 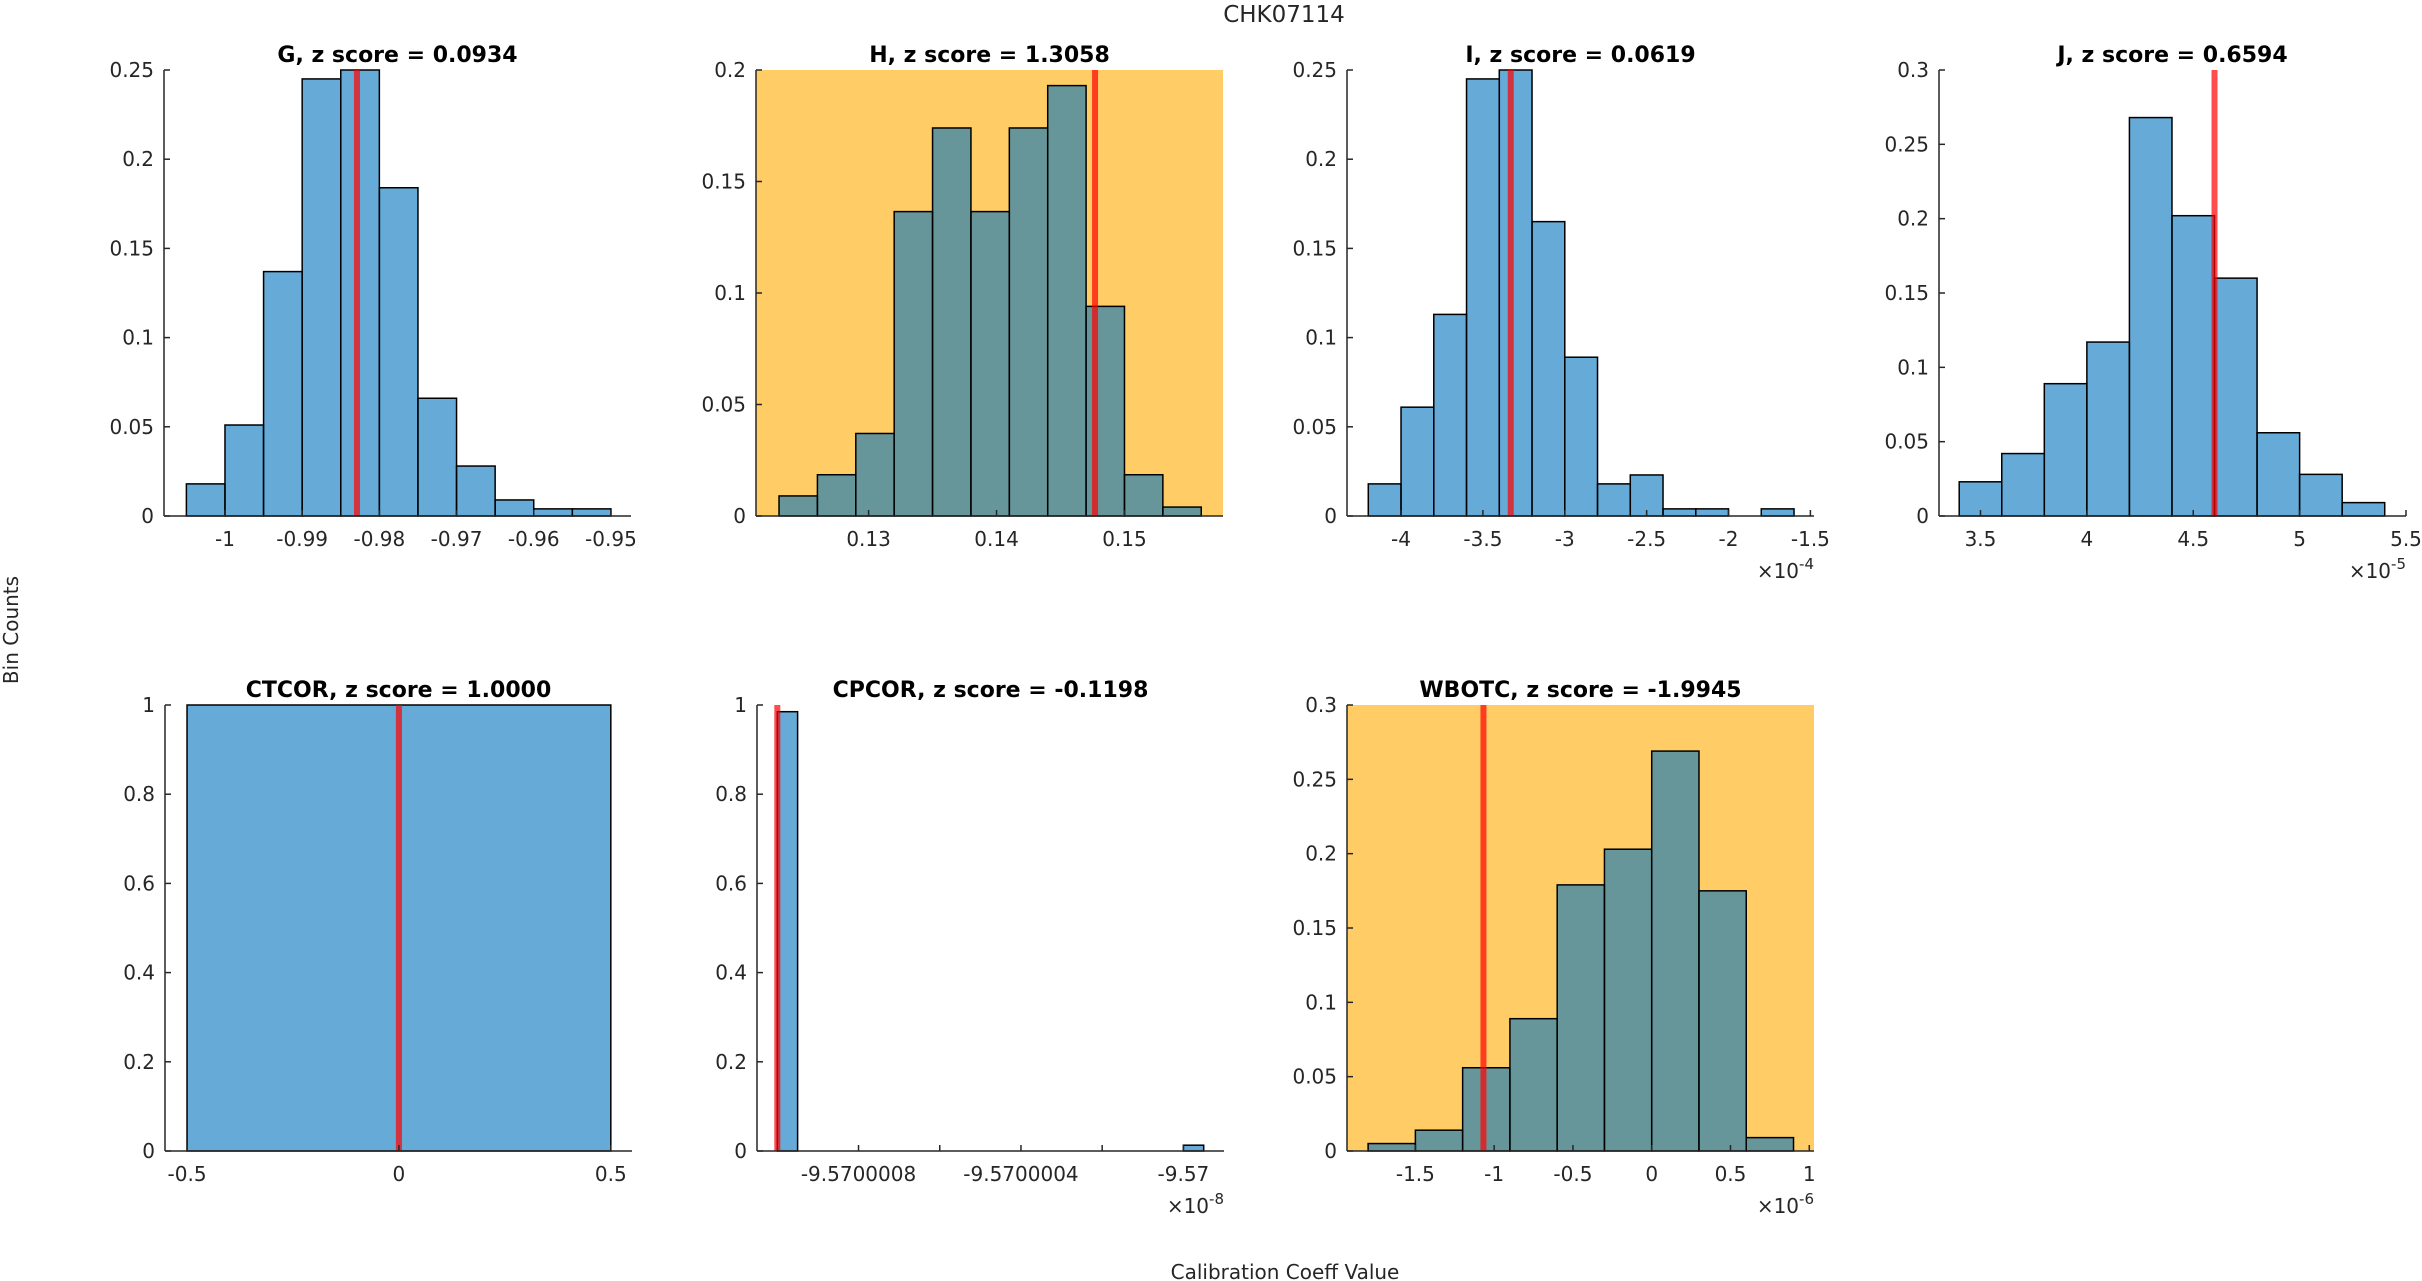 I want to click on x-tick-label: -9.5700008, so click(x=858, y=1174).